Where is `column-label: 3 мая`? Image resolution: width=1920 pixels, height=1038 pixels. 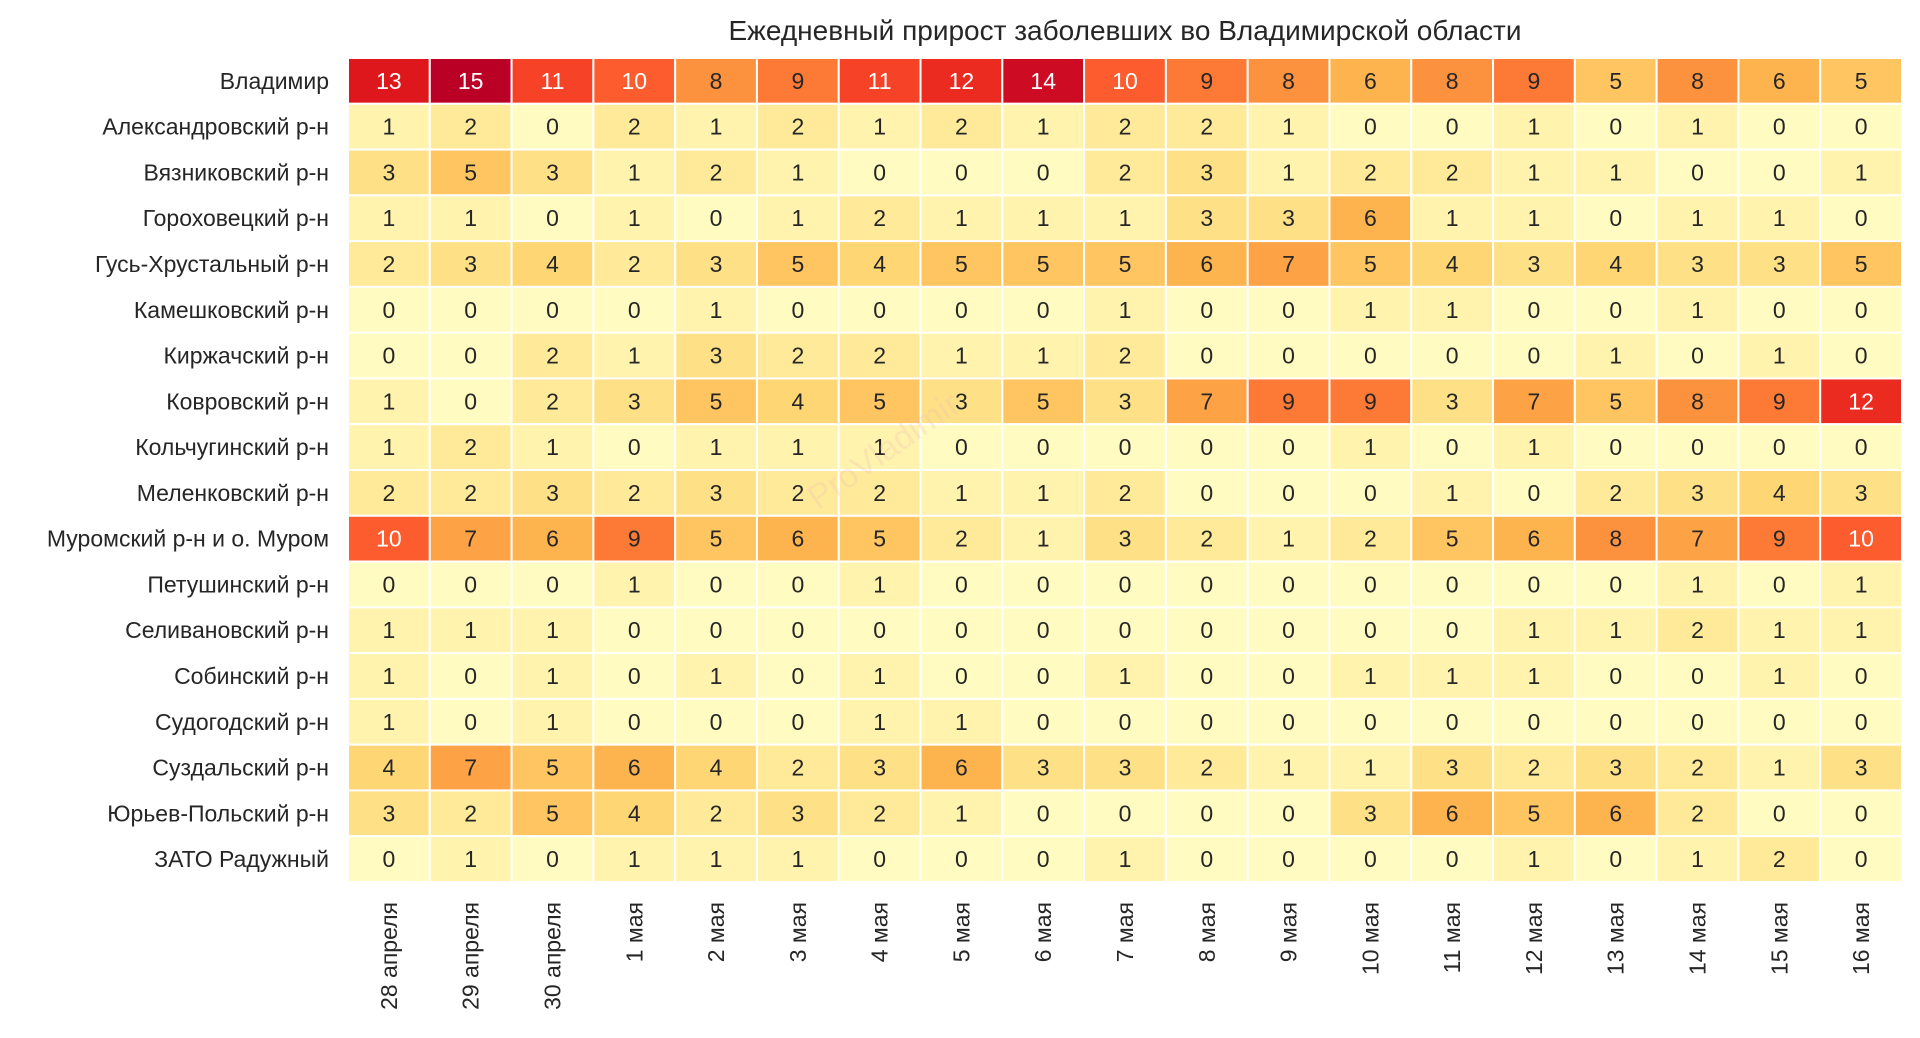
column-label: 3 мая is located at coordinates (798, 932).